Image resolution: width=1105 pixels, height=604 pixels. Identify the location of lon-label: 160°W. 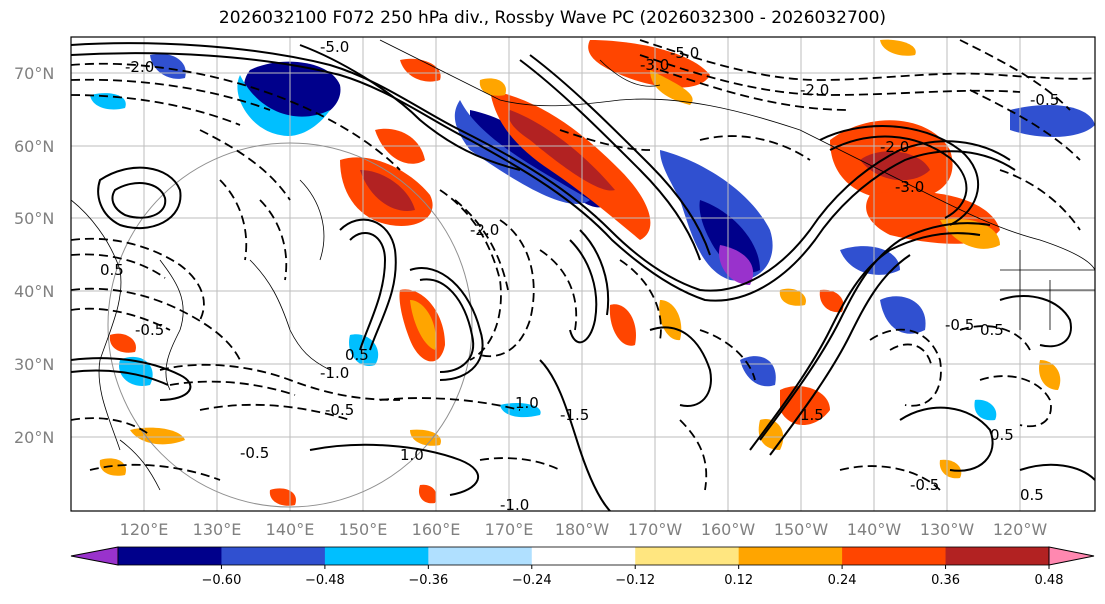
(728, 529).